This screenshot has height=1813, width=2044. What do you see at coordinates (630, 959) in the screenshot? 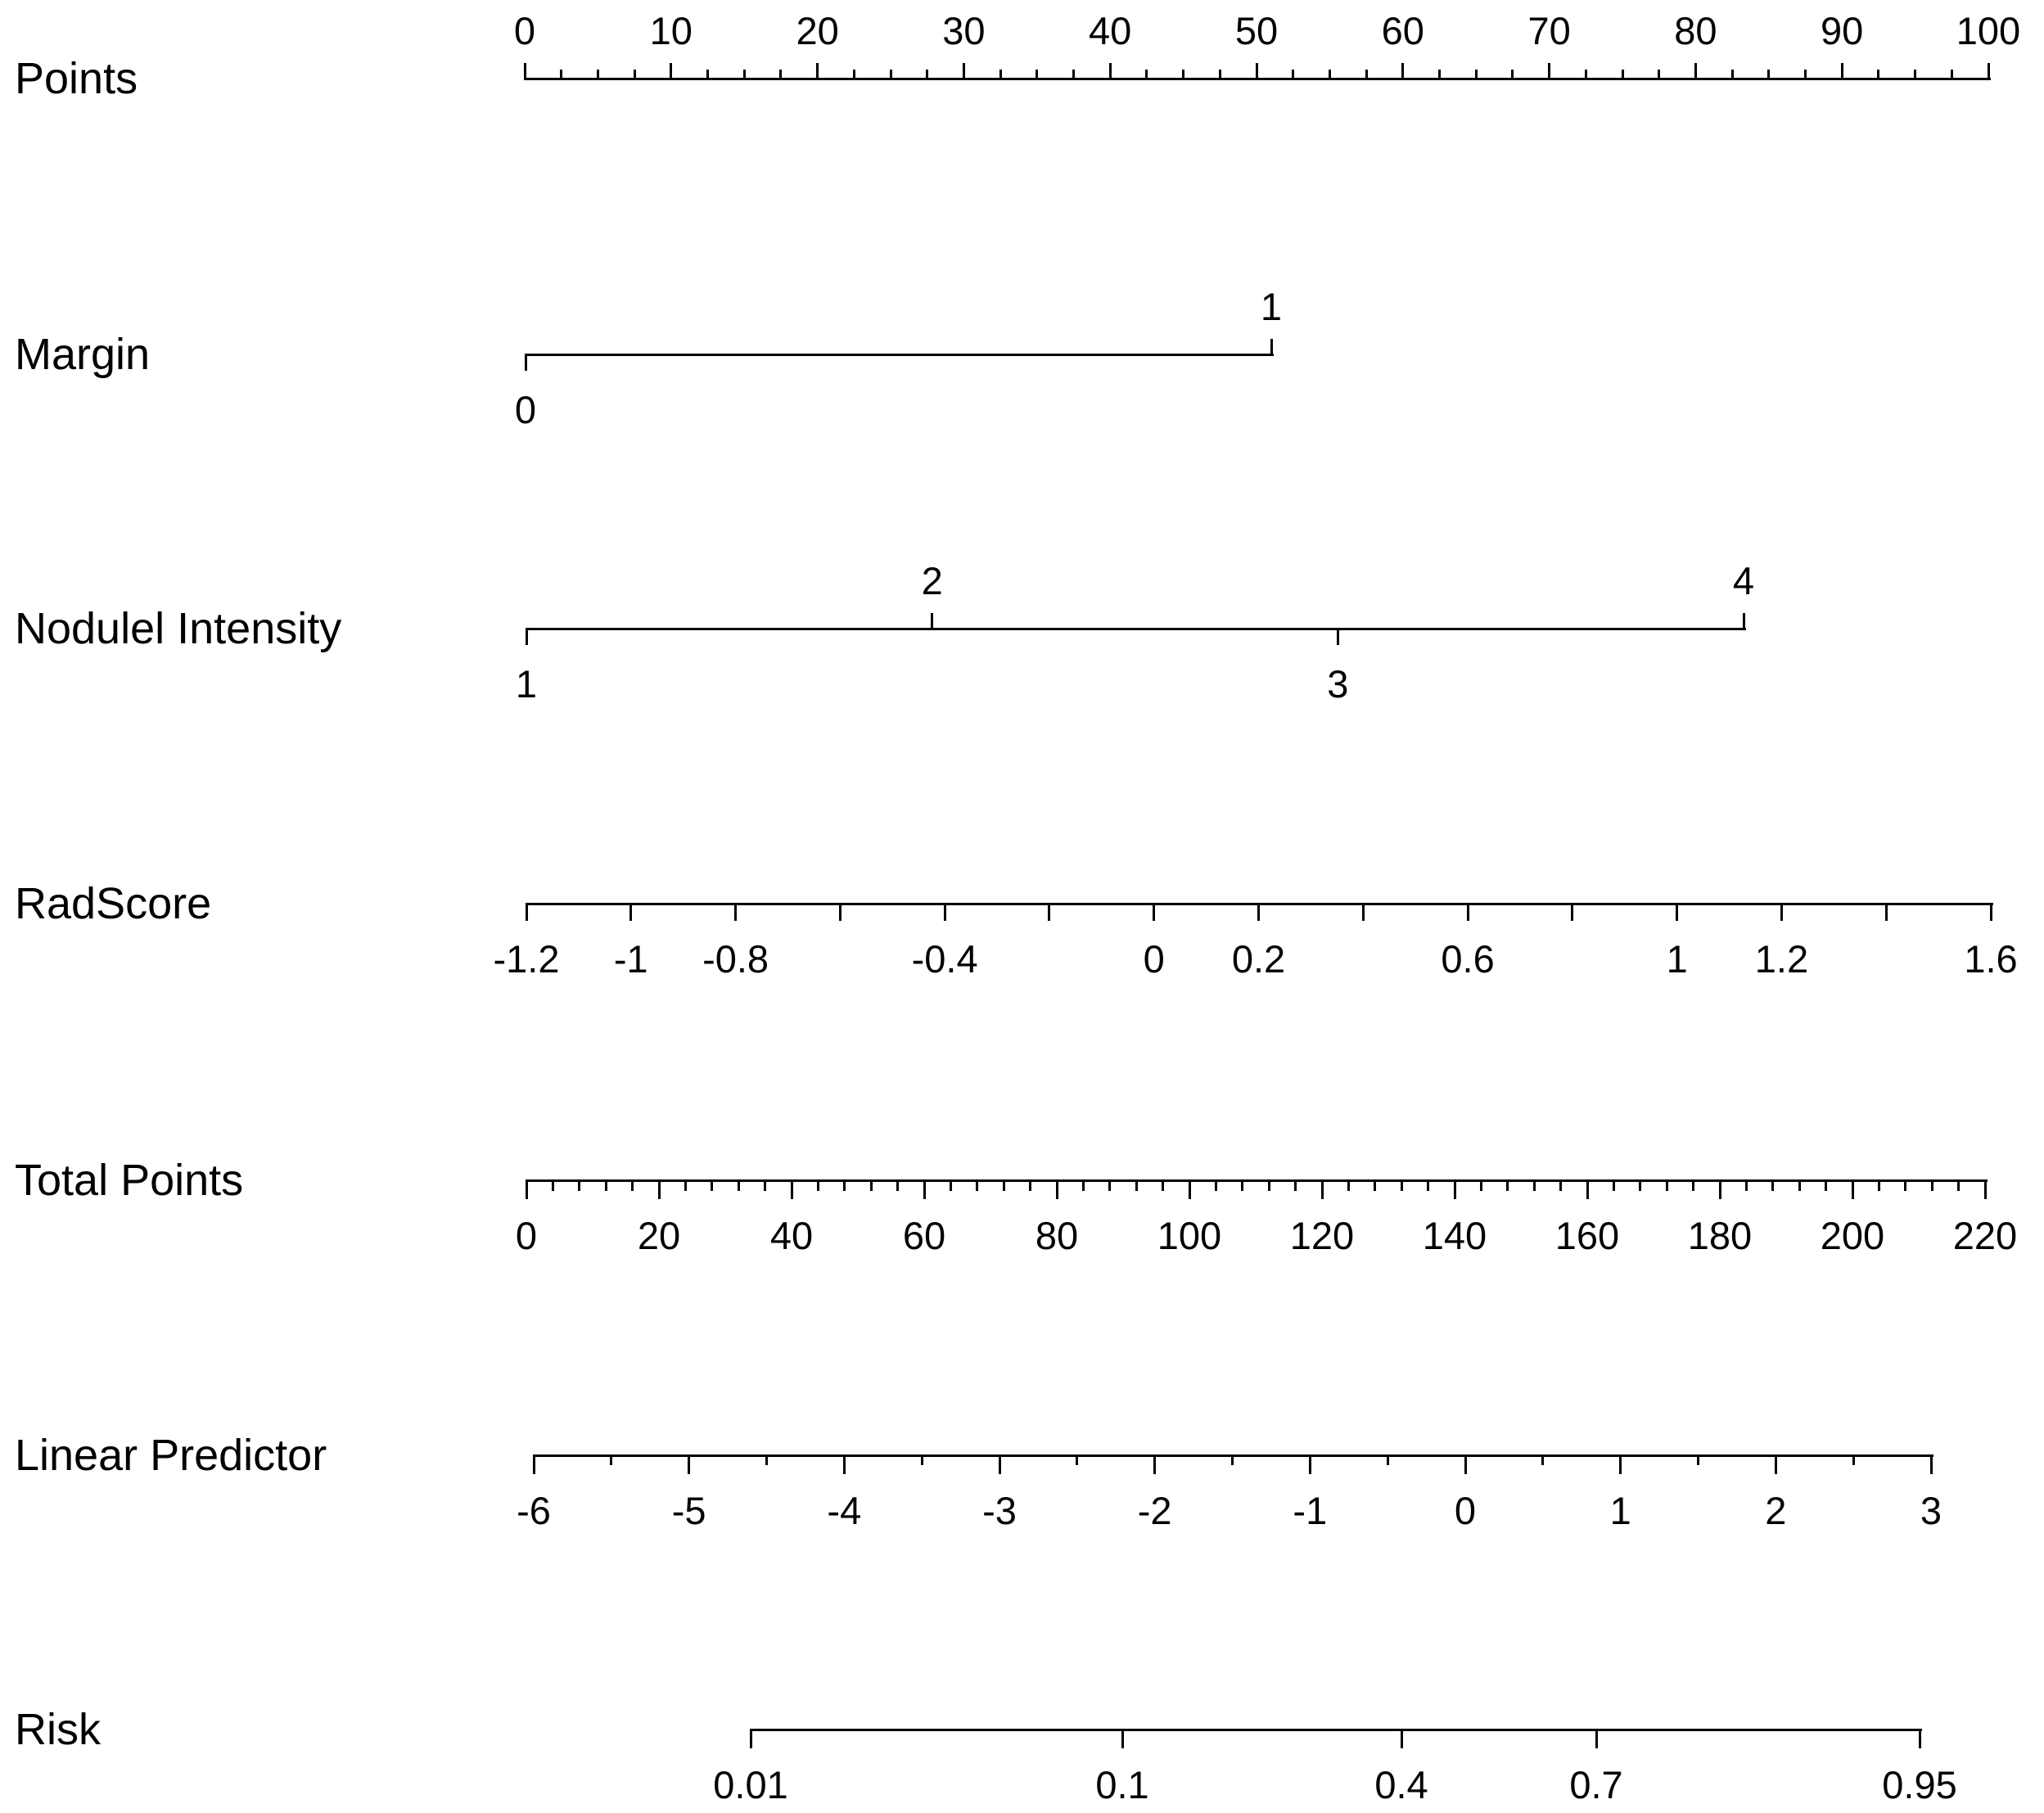
I see `tick-label-radscore: -1` at bounding box center [630, 959].